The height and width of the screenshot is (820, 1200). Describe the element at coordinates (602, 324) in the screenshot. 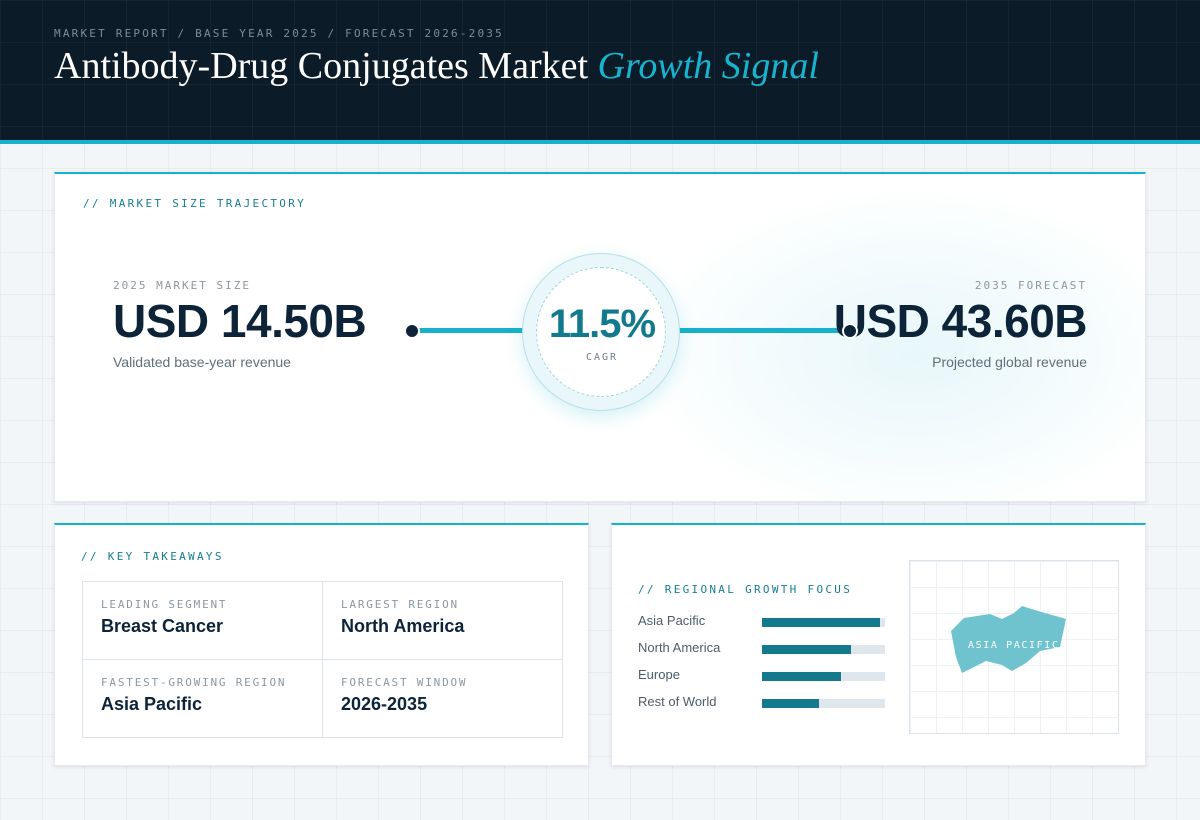

I see `cagr-value: 11.5%` at that location.